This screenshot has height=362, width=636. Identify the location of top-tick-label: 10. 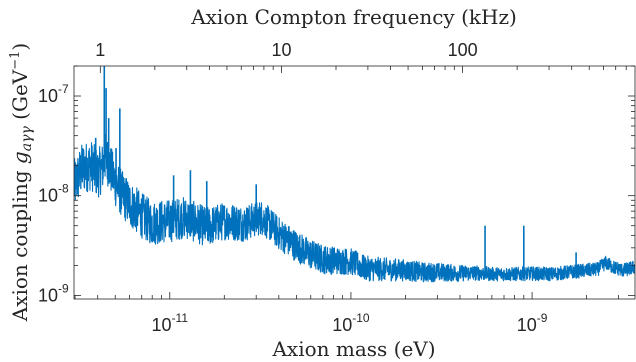
(281, 50).